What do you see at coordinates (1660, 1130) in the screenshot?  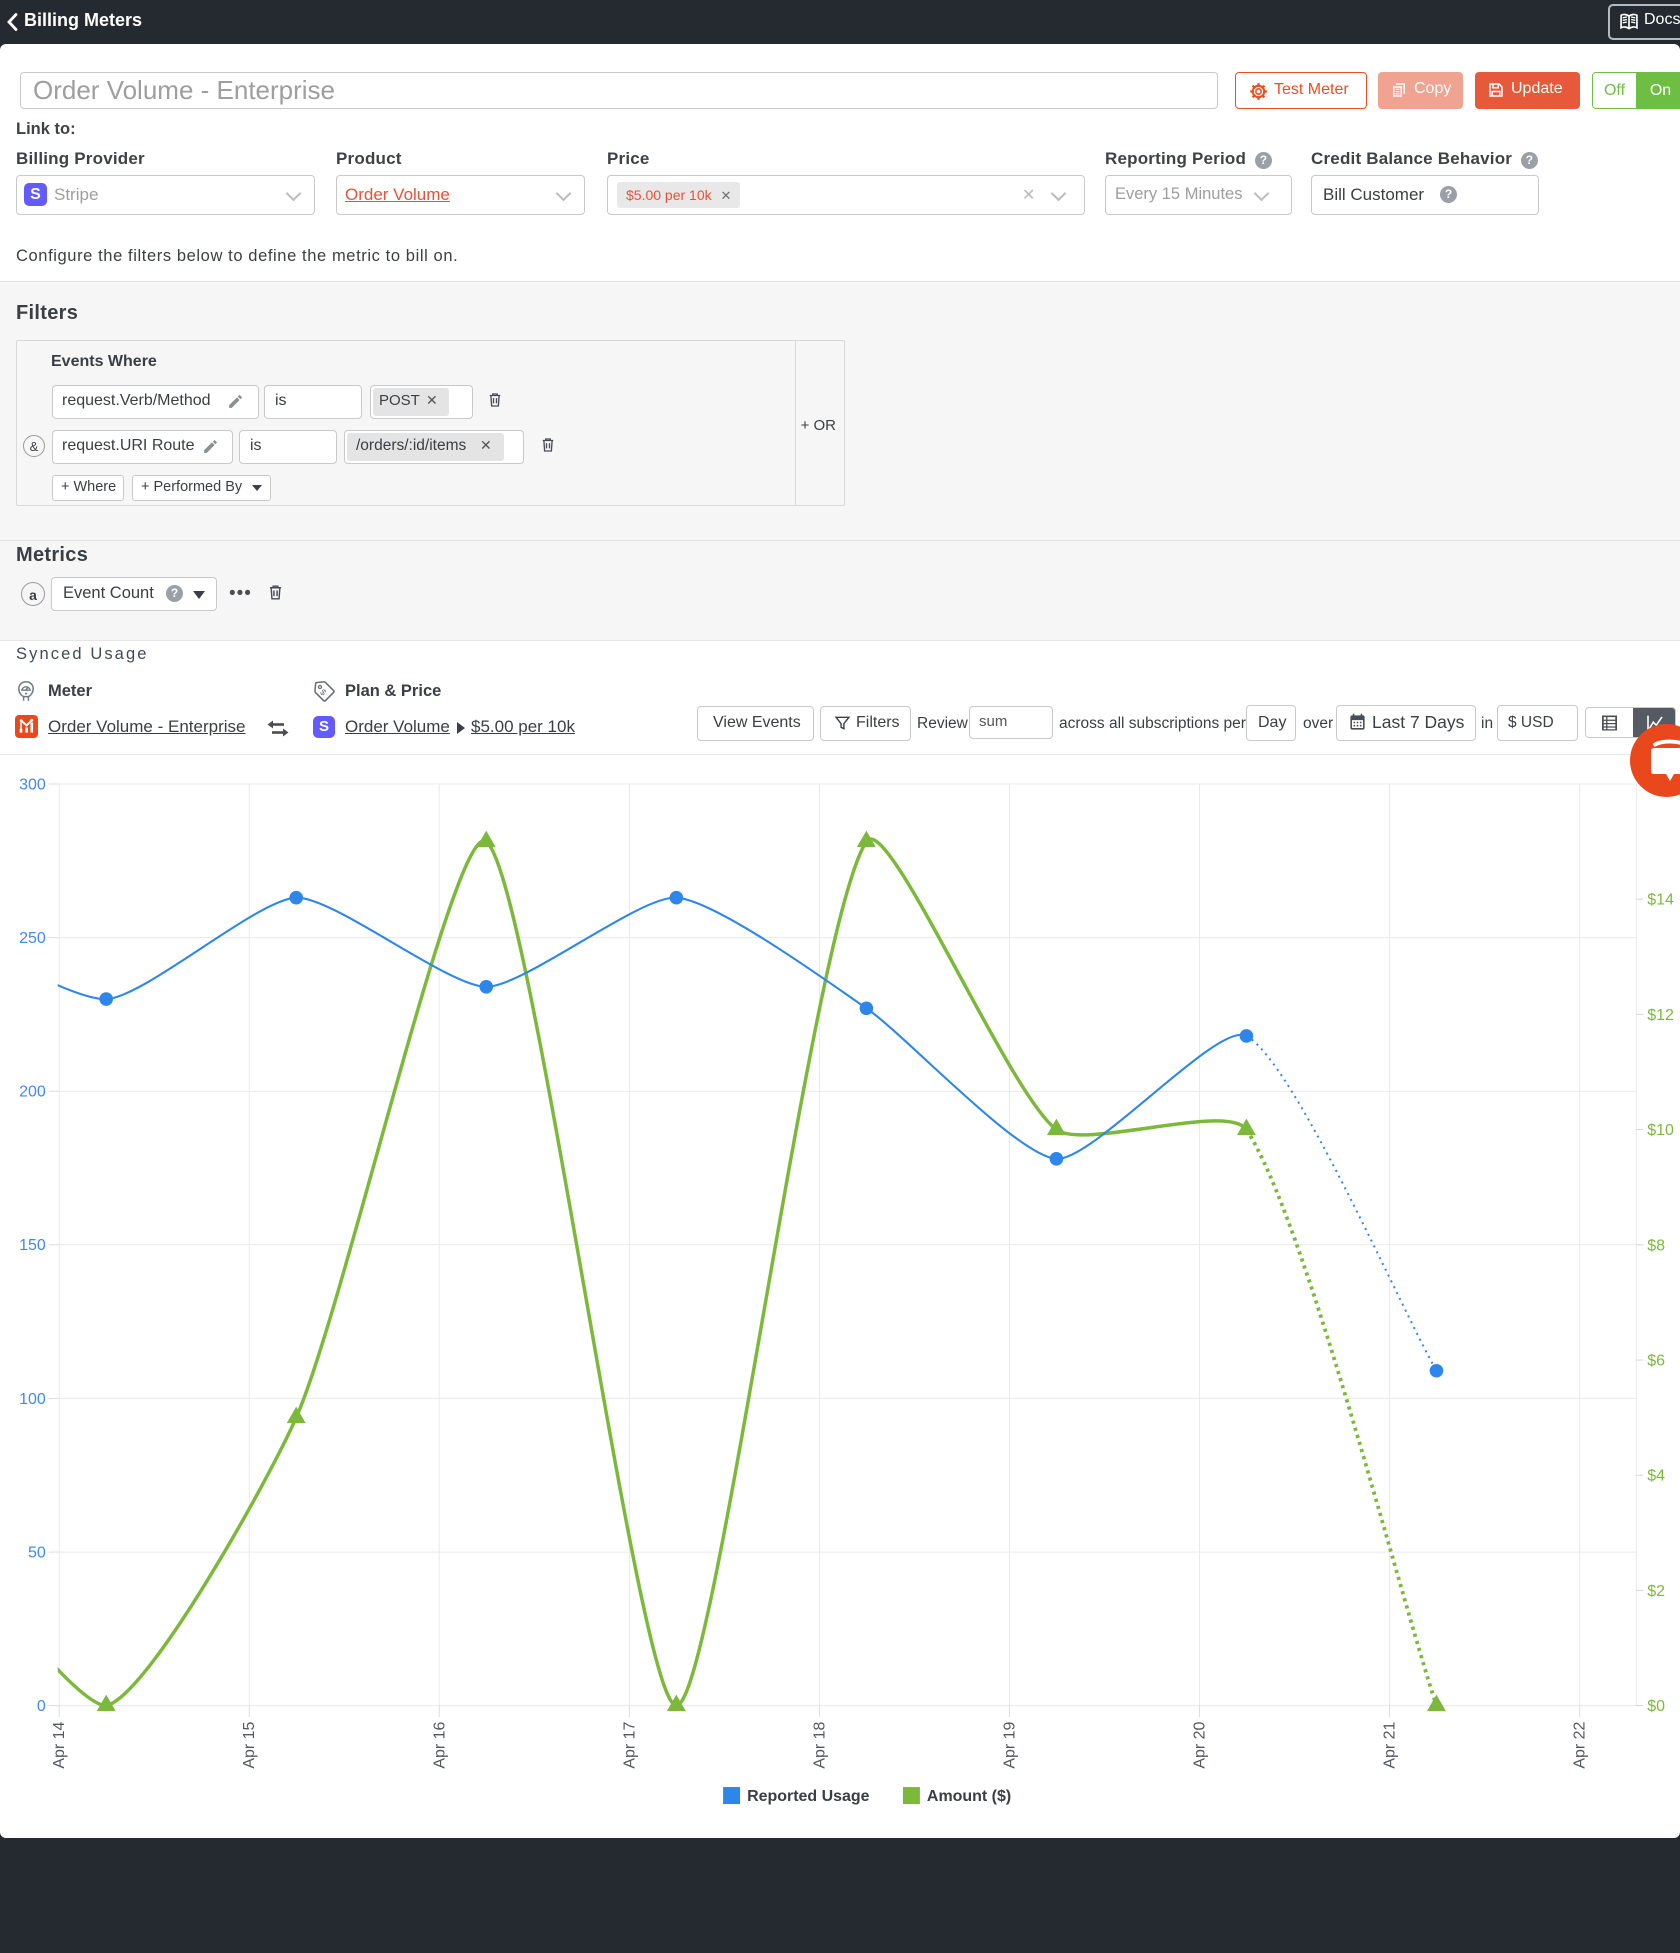 I see `svg-text: $10` at bounding box center [1660, 1130].